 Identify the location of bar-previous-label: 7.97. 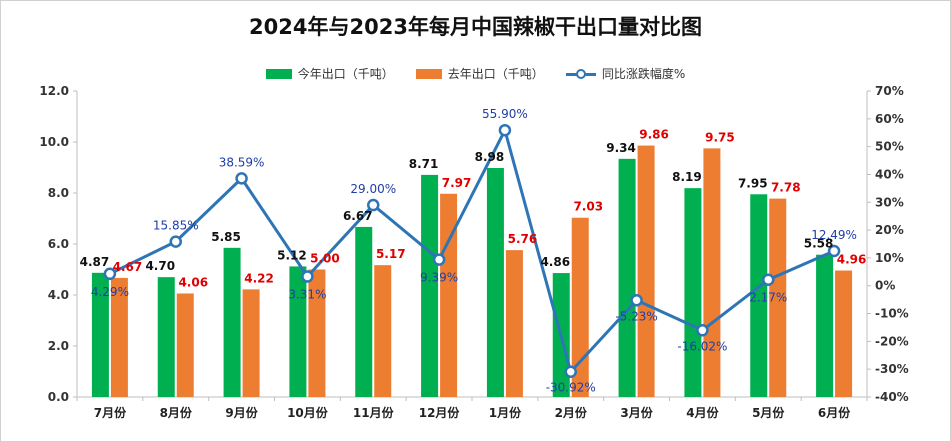
(457, 183).